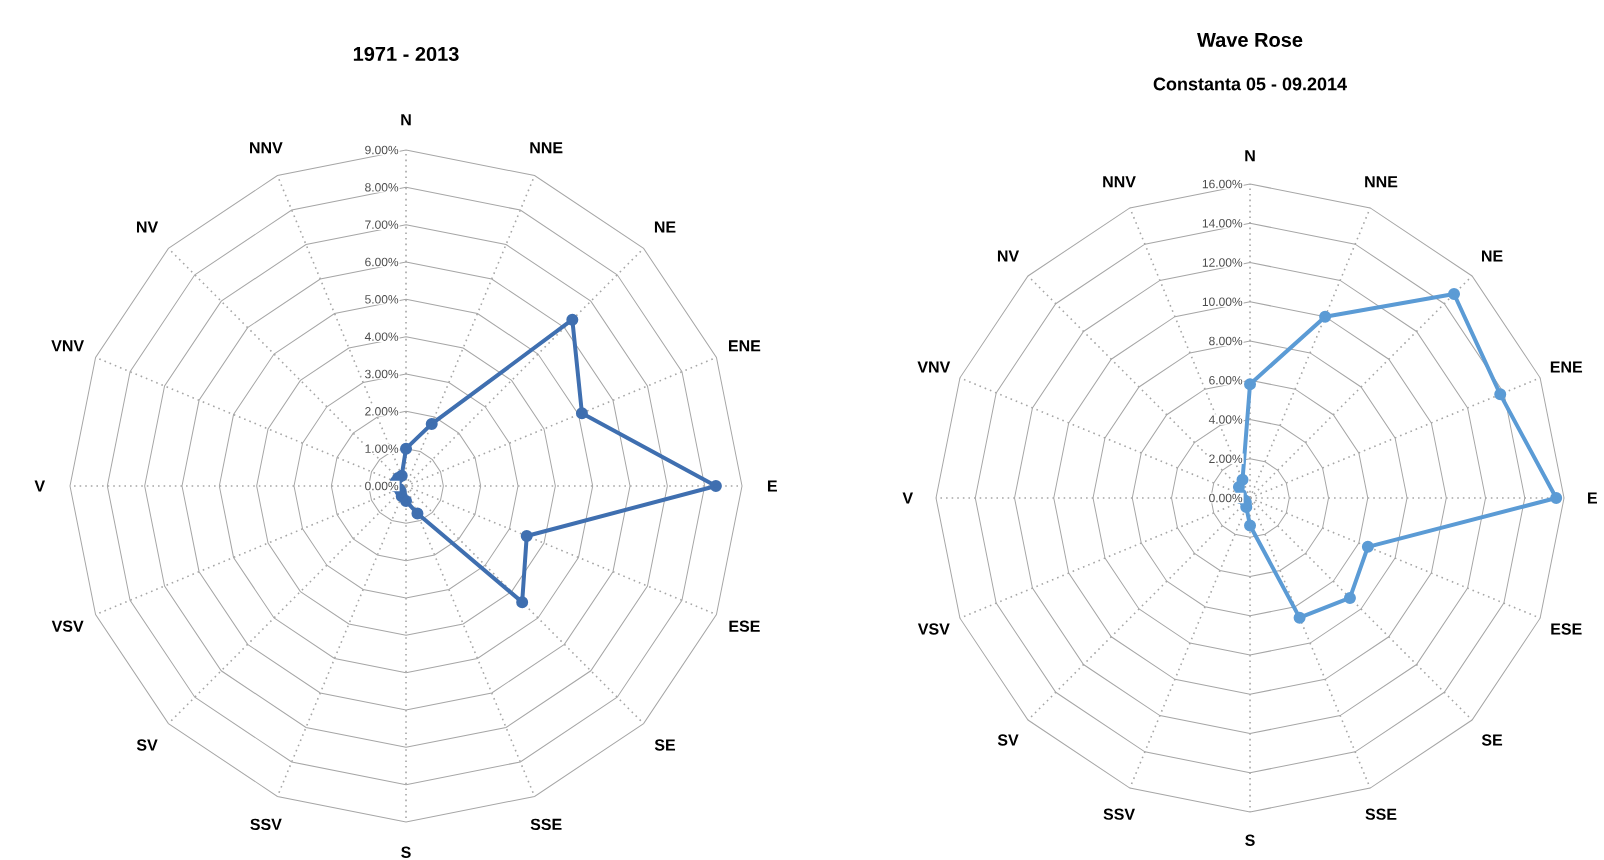  I want to click on chart-subtitle: Constanta 05 - 09.2014, so click(1250, 84).